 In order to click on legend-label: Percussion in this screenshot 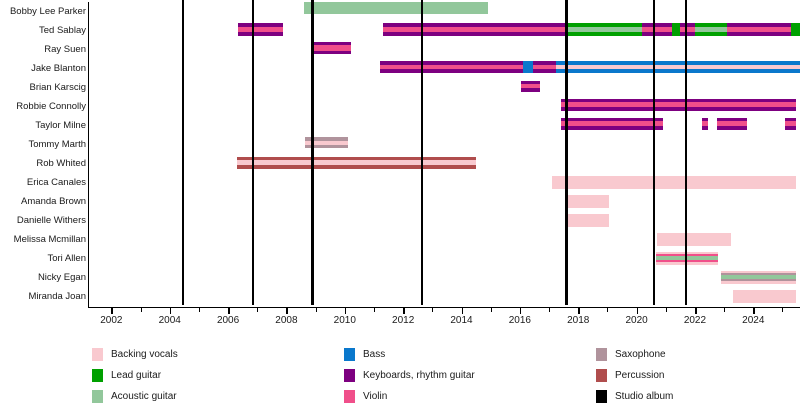, I will do `click(640, 375)`.